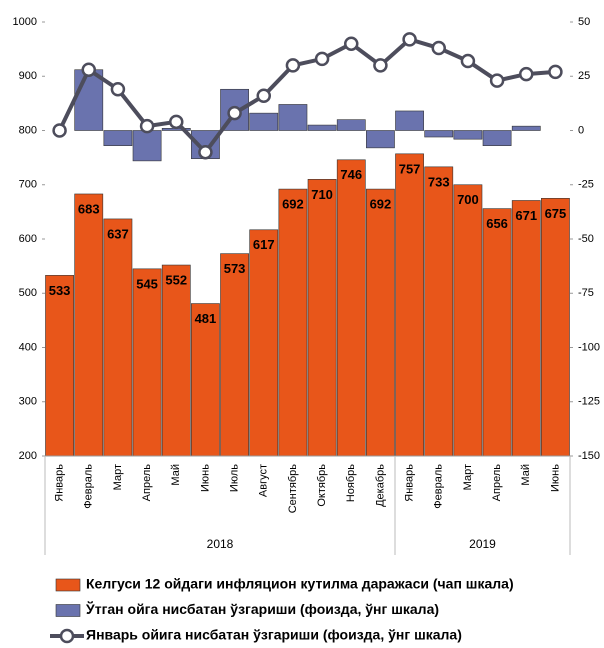  What do you see at coordinates (25, 22) in the screenshot?
I see `y-tick-label: 1000` at bounding box center [25, 22].